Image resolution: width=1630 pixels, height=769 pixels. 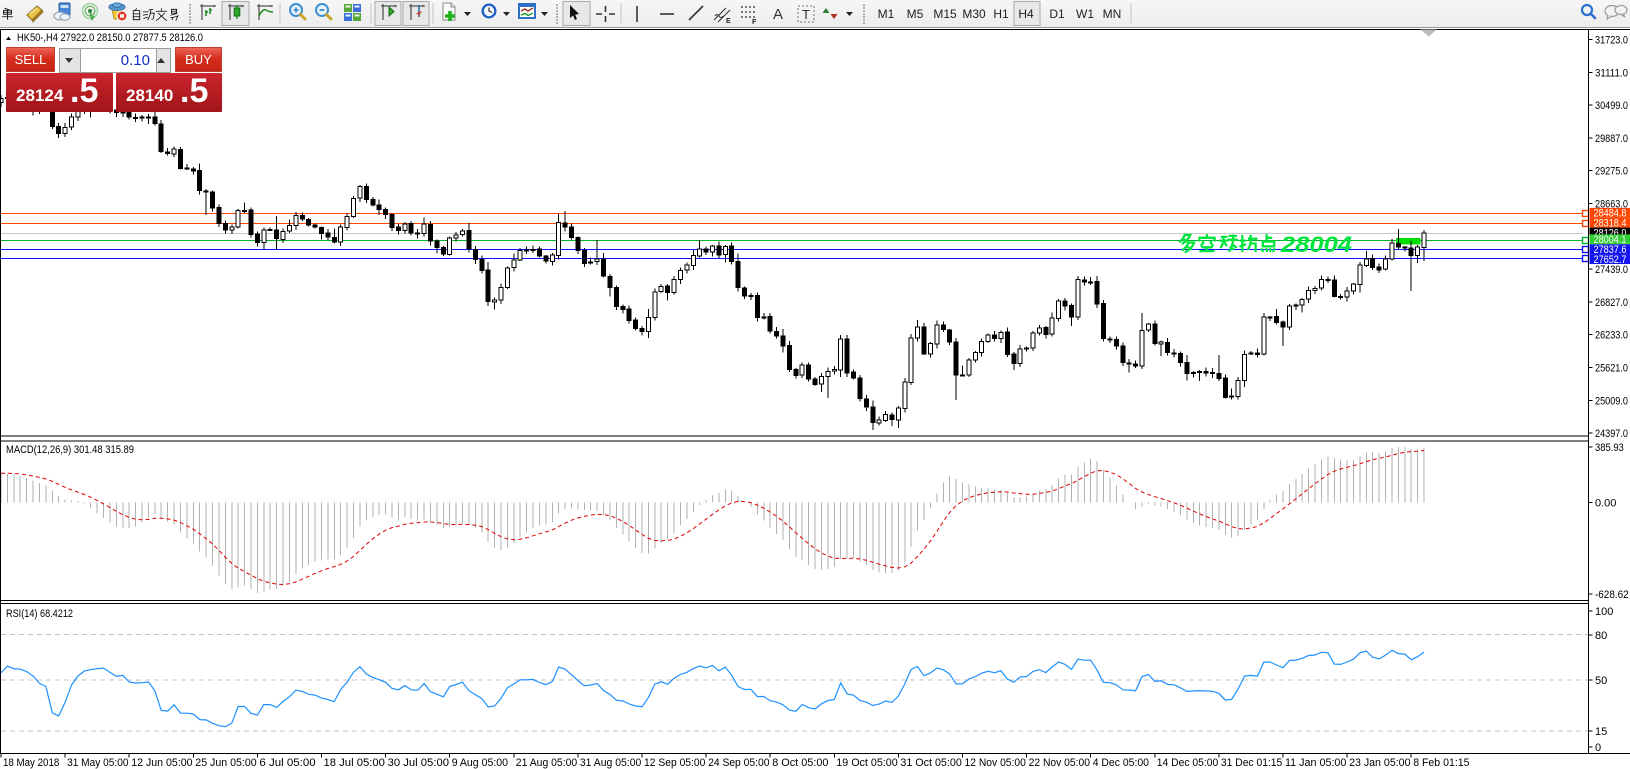 I want to click on svg-text: 22 Nov 05:00, so click(x=1059, y=763).